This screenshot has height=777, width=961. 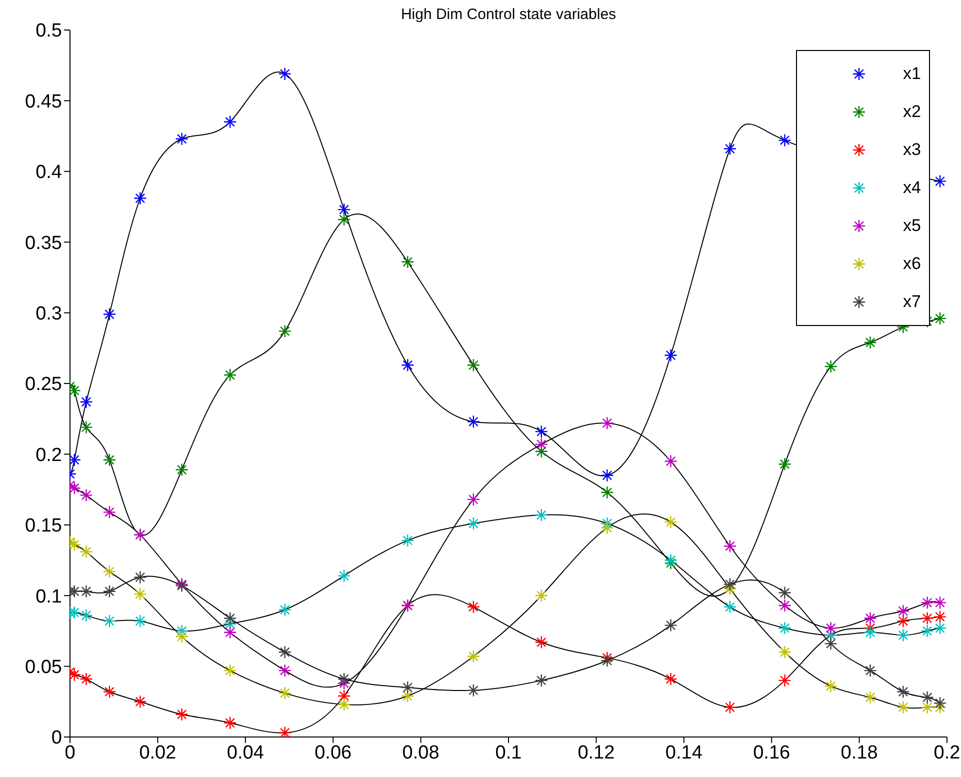 What do you see at coordinates (859, 753) in the screenshot?
I see `x-tick-label: 0.18` at bounding box center [859, 753].